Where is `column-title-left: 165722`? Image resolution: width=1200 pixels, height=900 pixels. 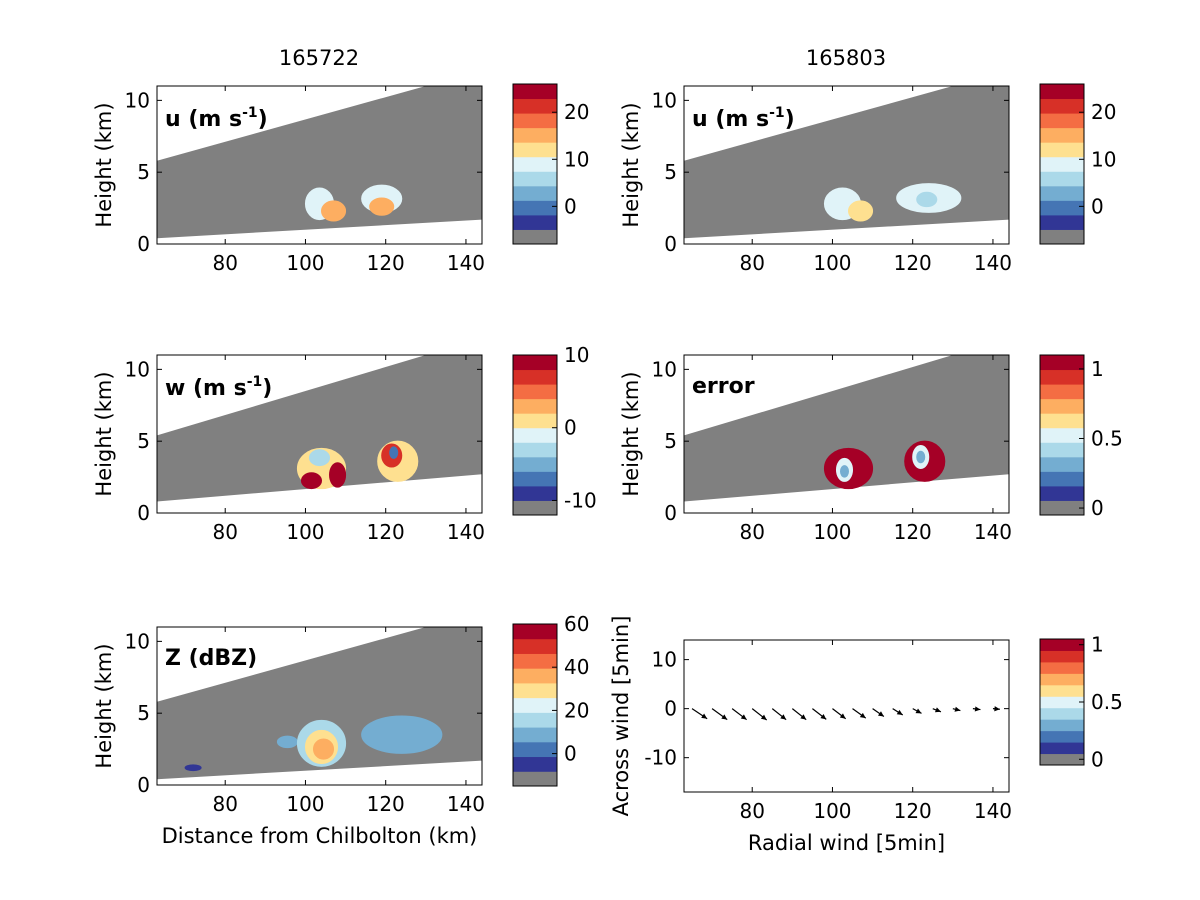
column-title-left: 165722 is located at coordinates (319, 58).